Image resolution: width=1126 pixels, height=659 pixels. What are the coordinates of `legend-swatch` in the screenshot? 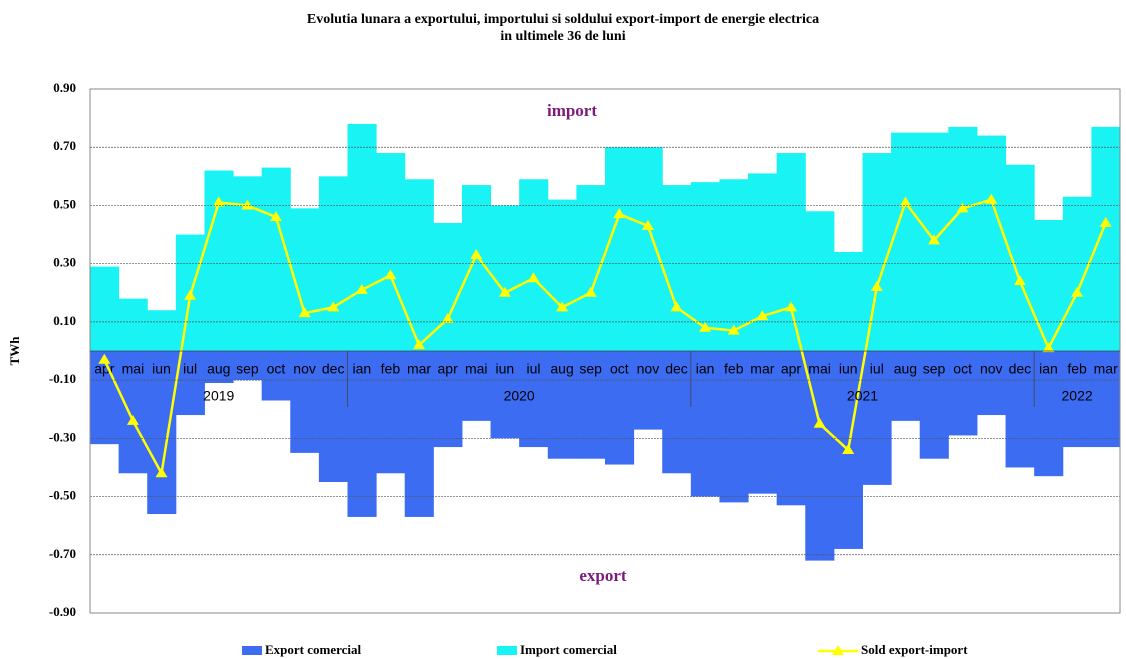 It's located at (252, 650).